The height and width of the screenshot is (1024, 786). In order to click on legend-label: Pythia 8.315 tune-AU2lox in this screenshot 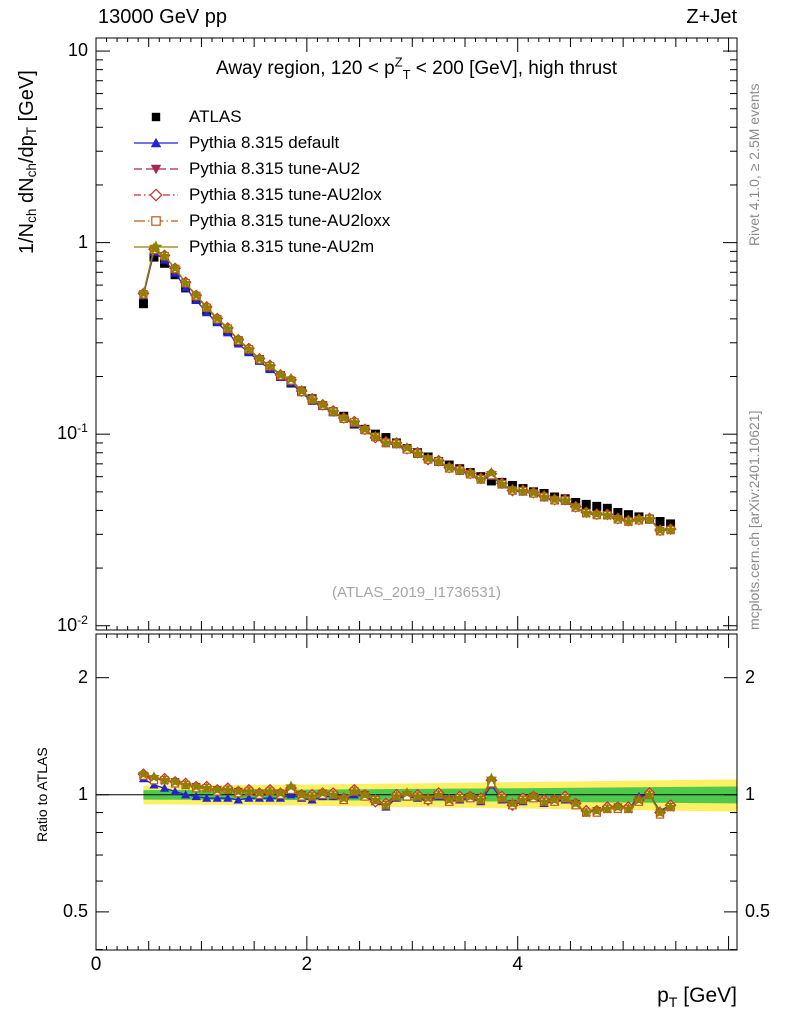, I will do `click(285, 194)`.